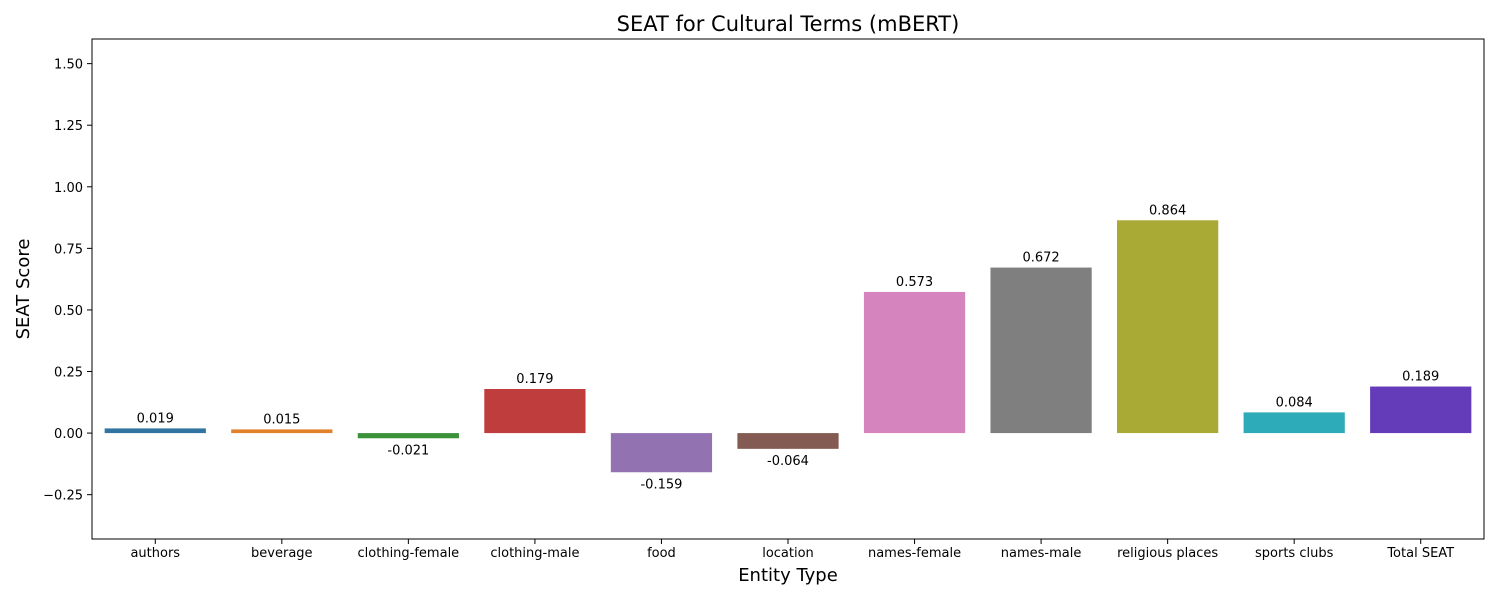  What do you see at coordinates (408, 450) in the screenshot?
I see `bar-value-label: -0.021` at bounding box center [408, 450].